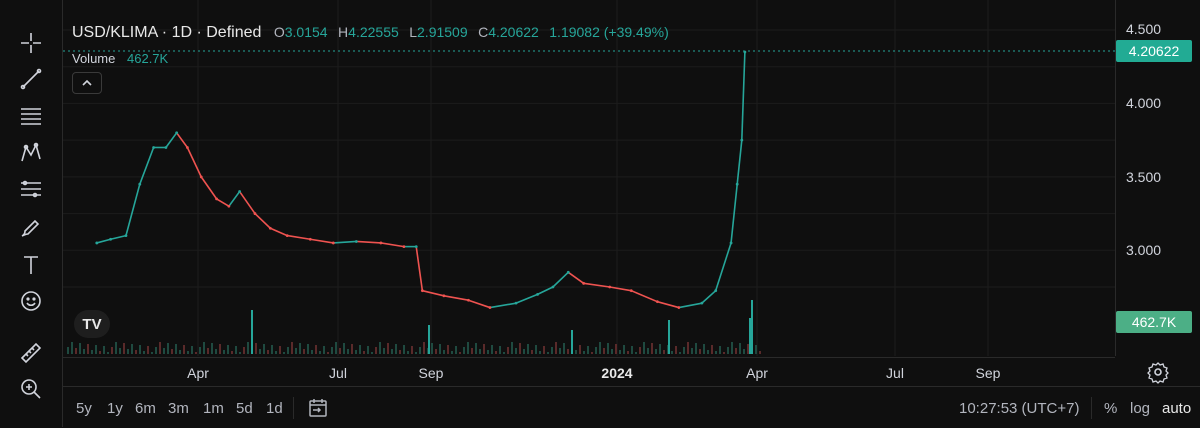 This screenshot has width=1200, height=428. What do you see at coordinates (1157, 178) in the screenshot?
I see `price-axis: 4.500 4.000 3.500 3.000 4.20622 462.7K` at bounding box center [1157, 178].